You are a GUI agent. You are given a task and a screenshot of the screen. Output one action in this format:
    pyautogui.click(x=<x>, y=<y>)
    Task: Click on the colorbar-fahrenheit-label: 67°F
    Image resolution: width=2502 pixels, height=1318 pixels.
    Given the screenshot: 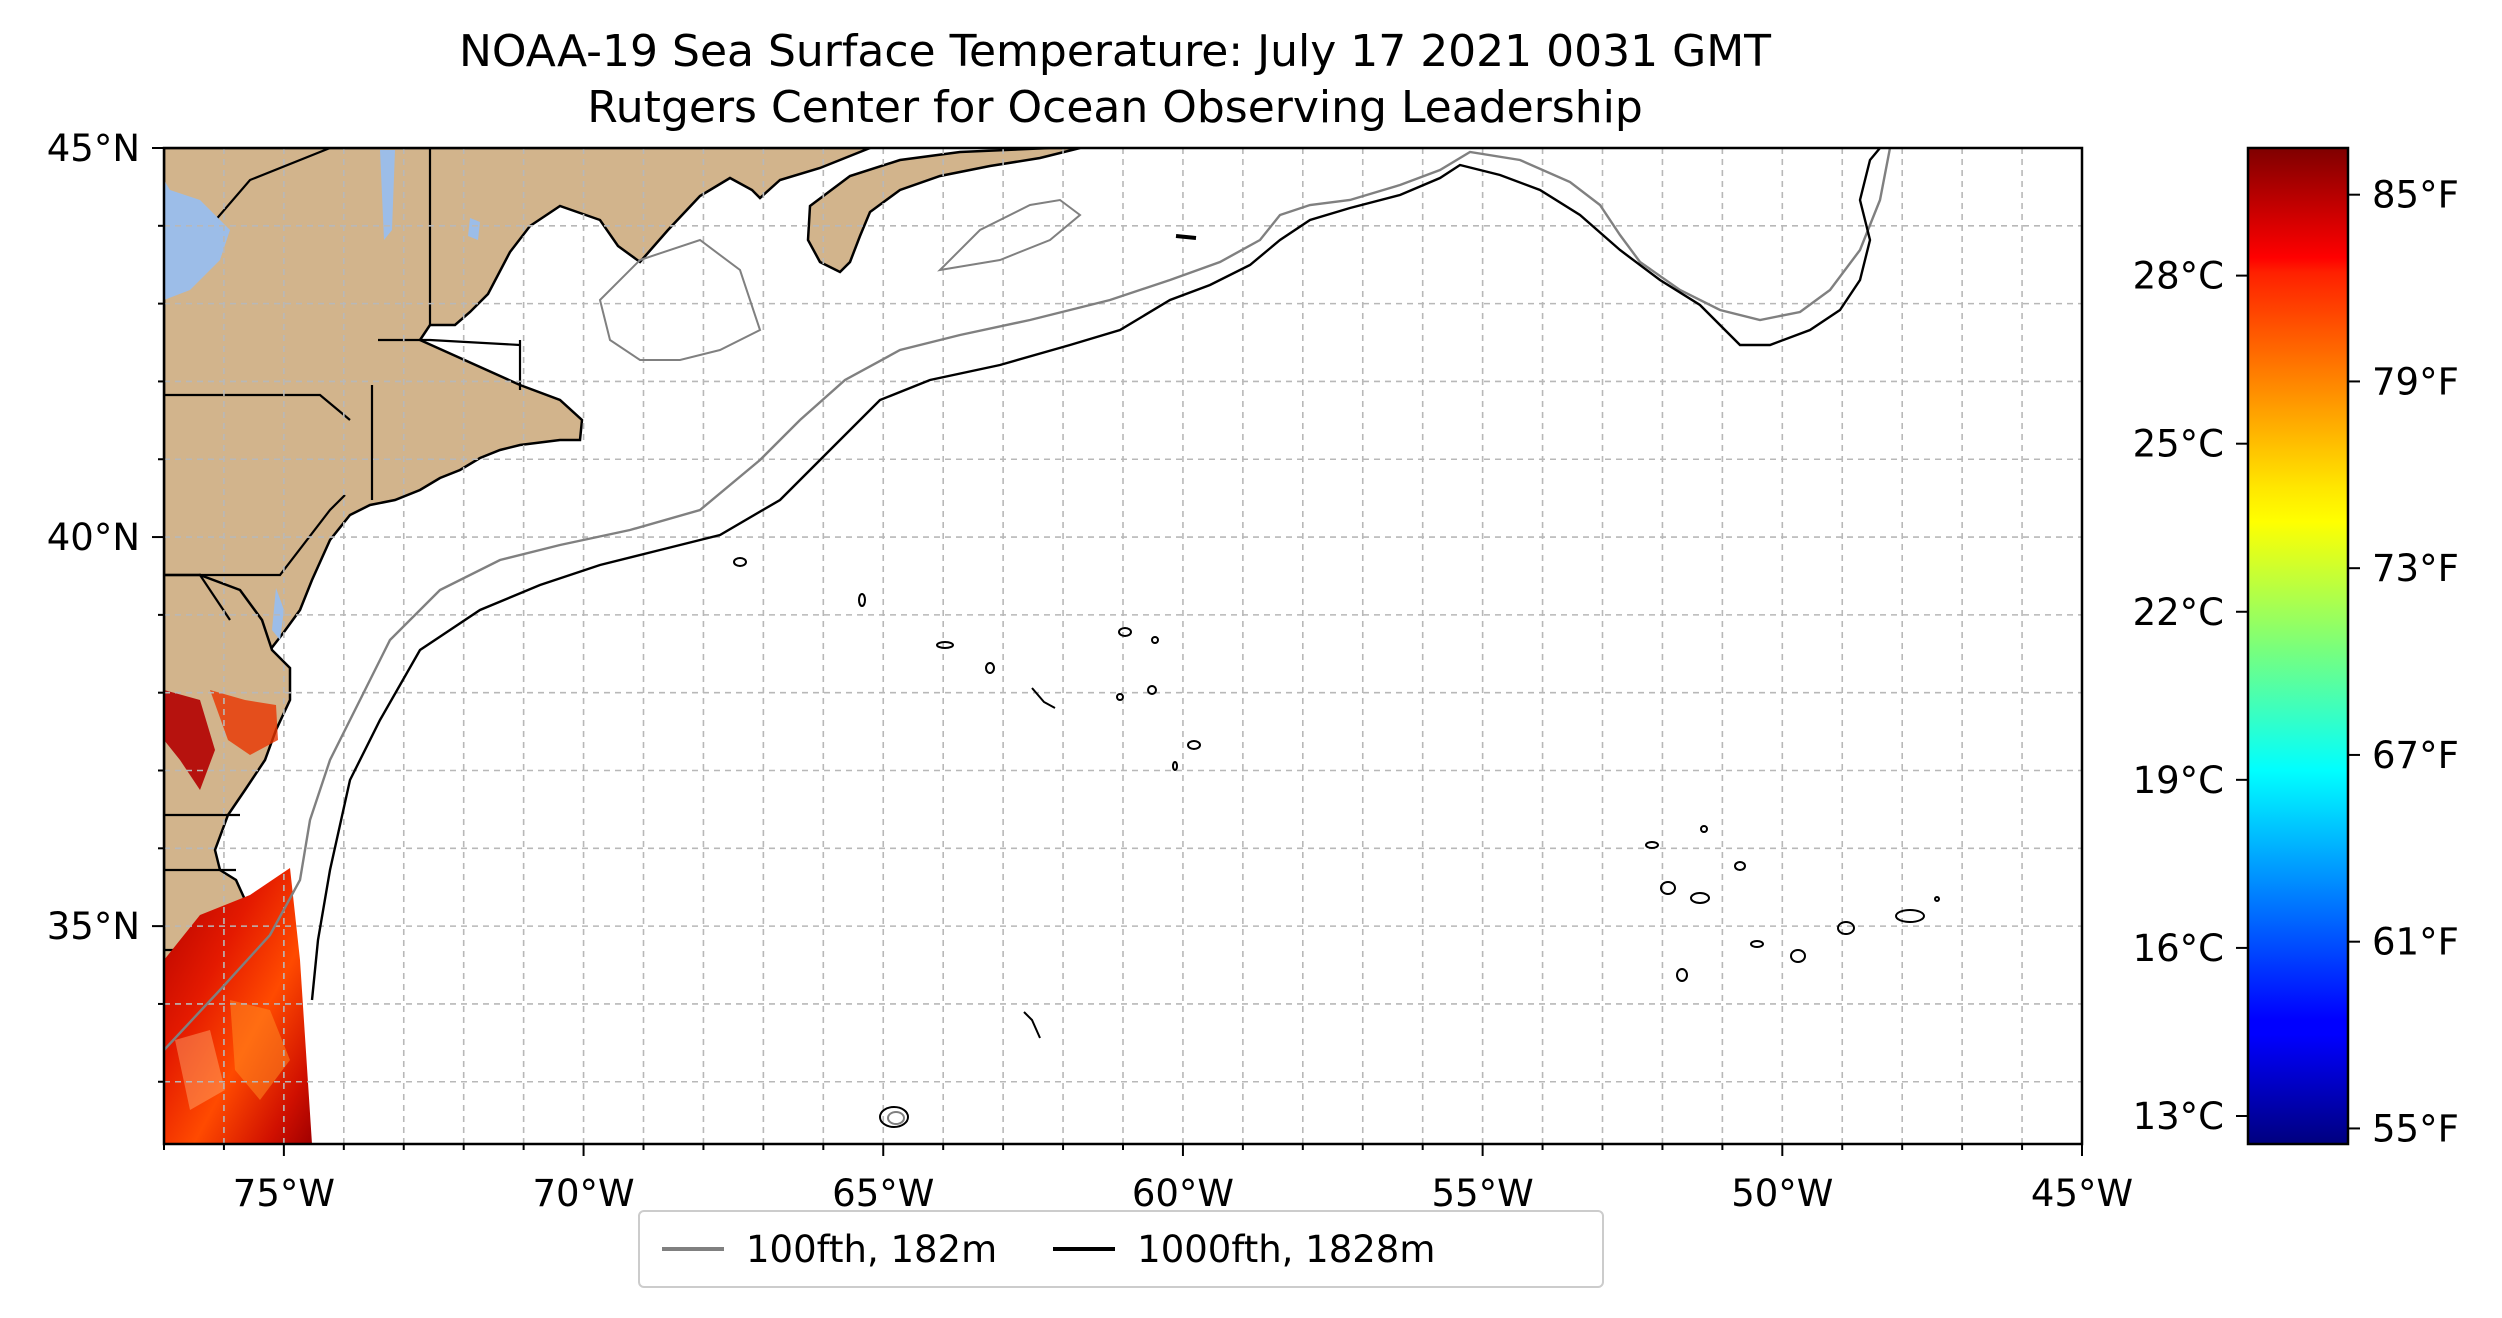 What is the action you would take?
    pyautogui.click(x=2415, y=755)
    